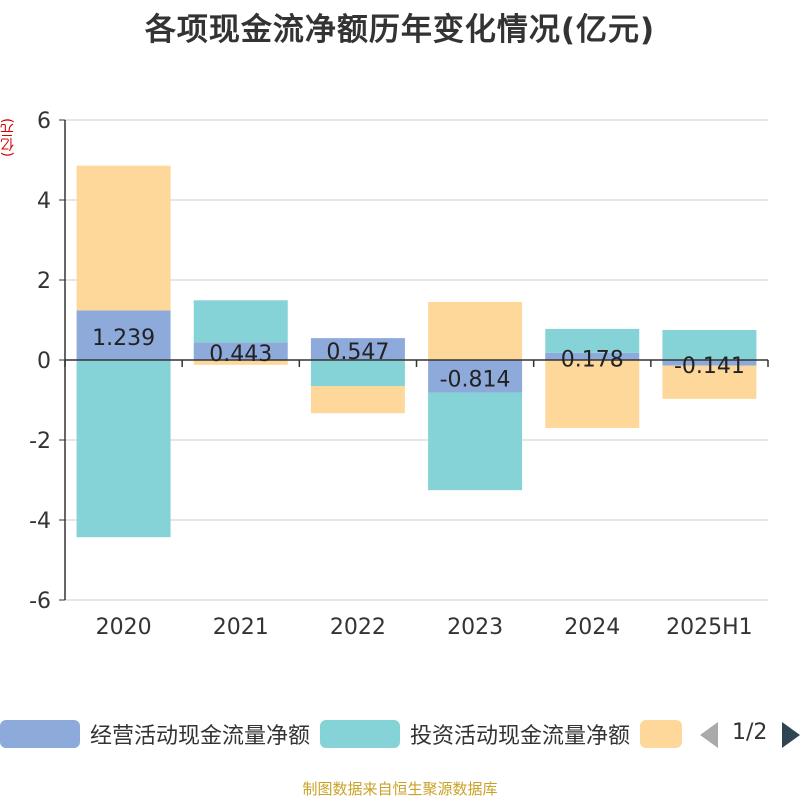 Image resolution: width=800 pixels, height=800 pixels. I want to click on legend-item-financing, so click(661, 734).